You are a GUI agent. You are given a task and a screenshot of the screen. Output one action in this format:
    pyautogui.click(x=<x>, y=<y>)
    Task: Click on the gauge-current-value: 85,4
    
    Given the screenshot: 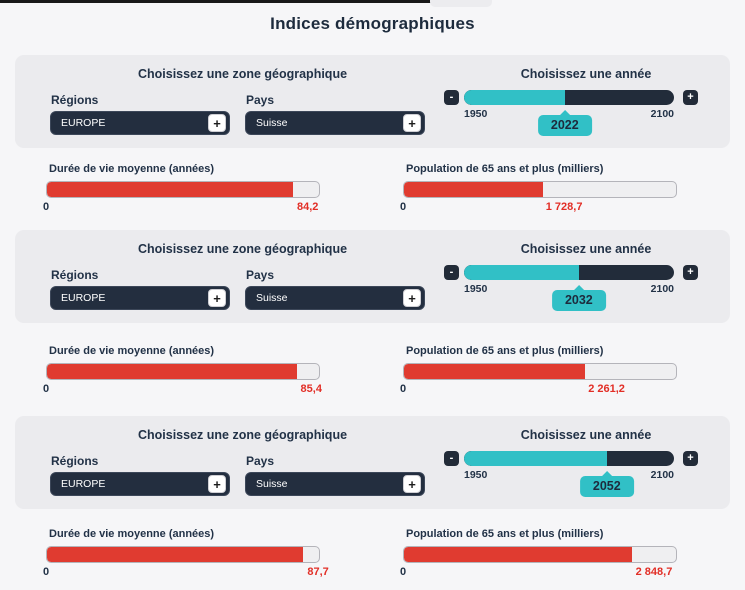 What is the action you would take?
    pyautogui.click(x=311, y=389)
    